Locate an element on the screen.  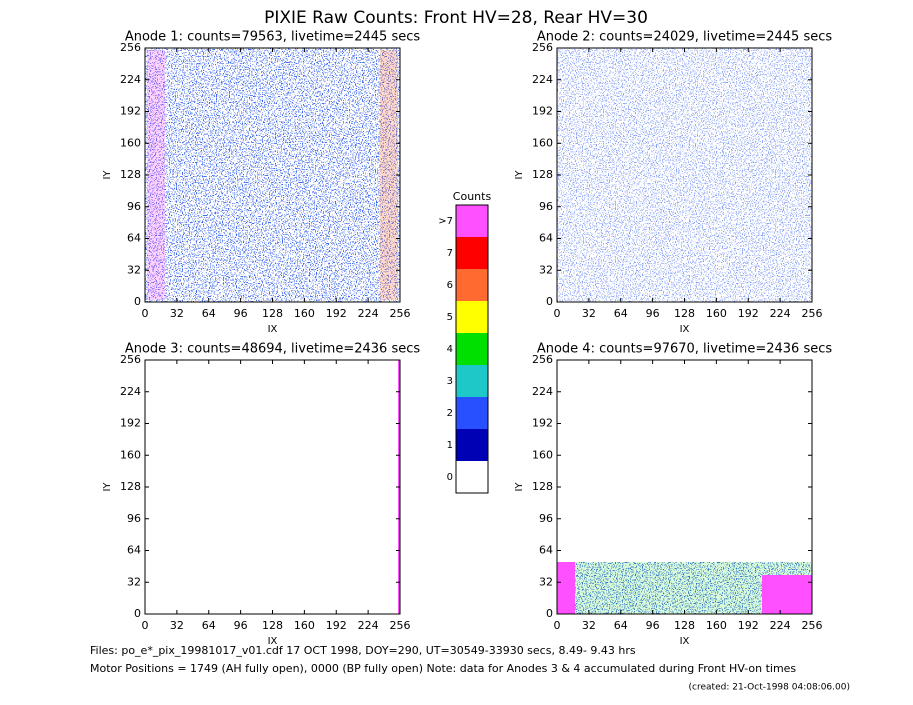
colorbar-label: 7 is located at coordinates (450, 253).